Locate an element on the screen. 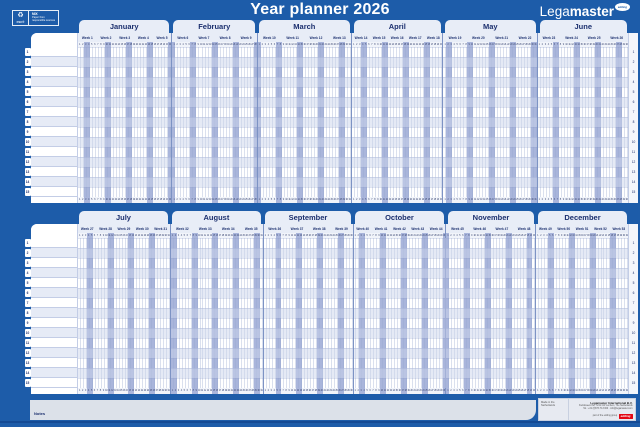 This screenshot has width=640, height=427. edding-logo: edding is located at coordinates (625, 416).